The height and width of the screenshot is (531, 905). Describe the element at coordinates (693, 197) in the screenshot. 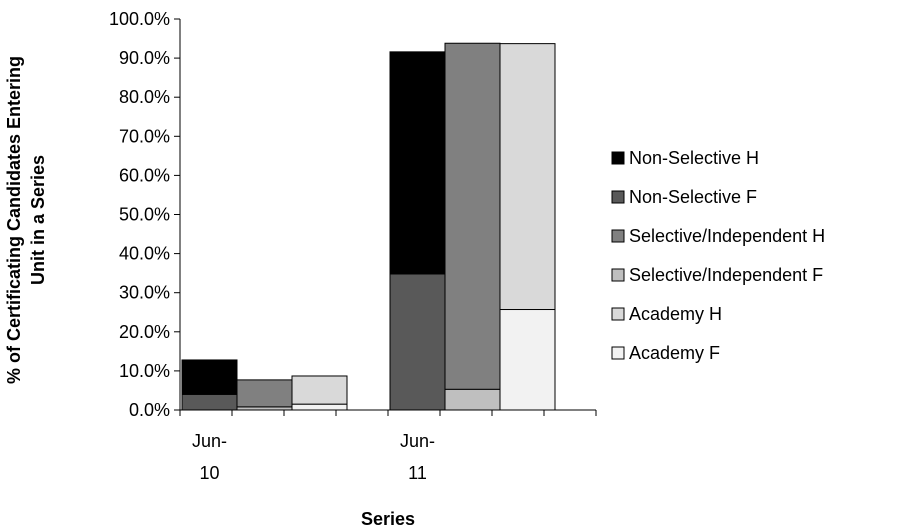

I see `legend-label: Non-Selective F` at that location.